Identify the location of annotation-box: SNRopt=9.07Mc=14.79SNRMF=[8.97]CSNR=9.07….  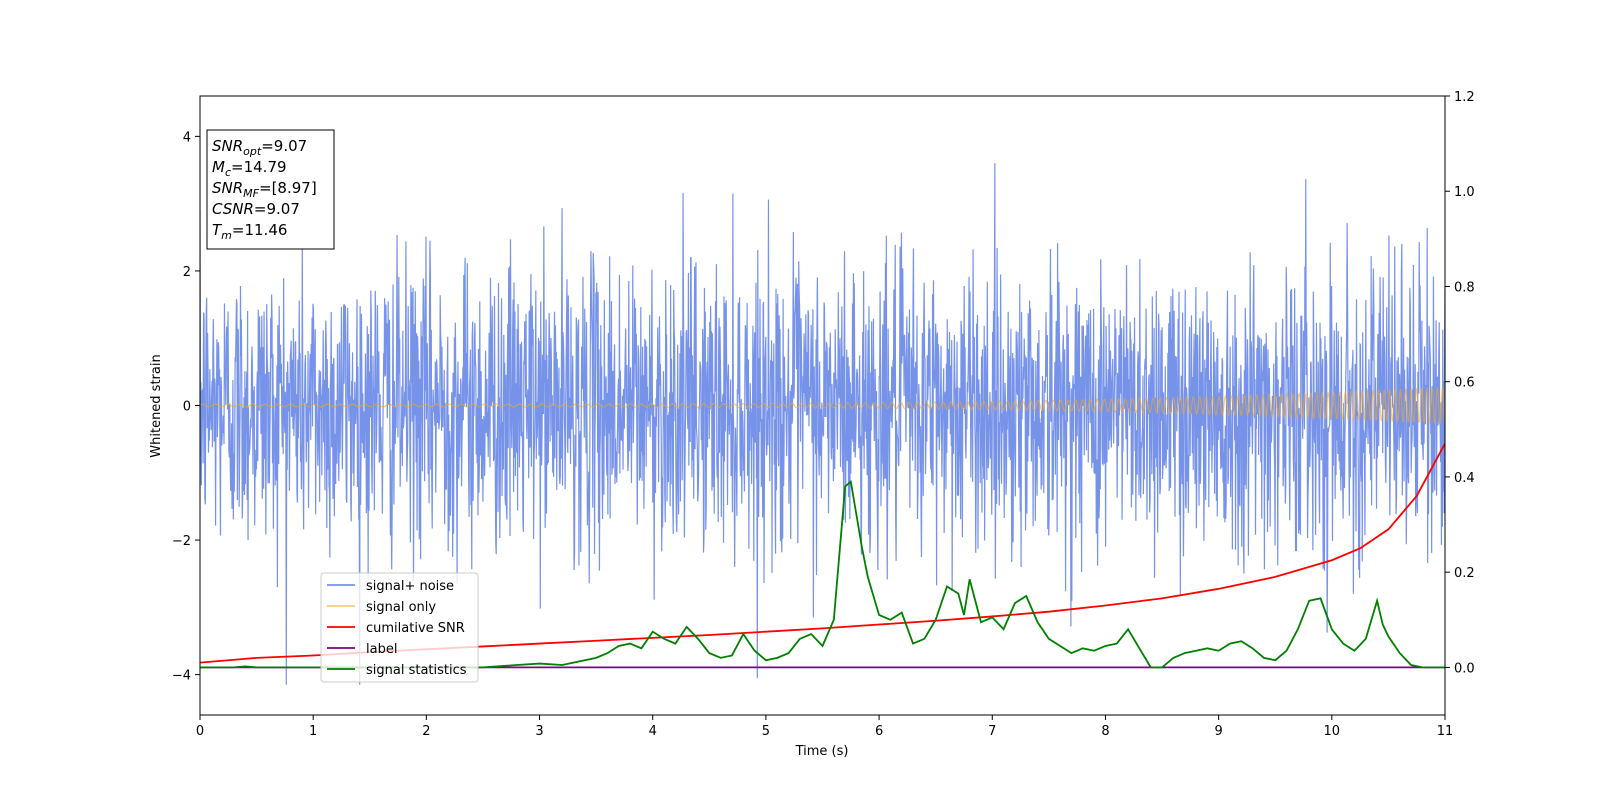
(270, 189).